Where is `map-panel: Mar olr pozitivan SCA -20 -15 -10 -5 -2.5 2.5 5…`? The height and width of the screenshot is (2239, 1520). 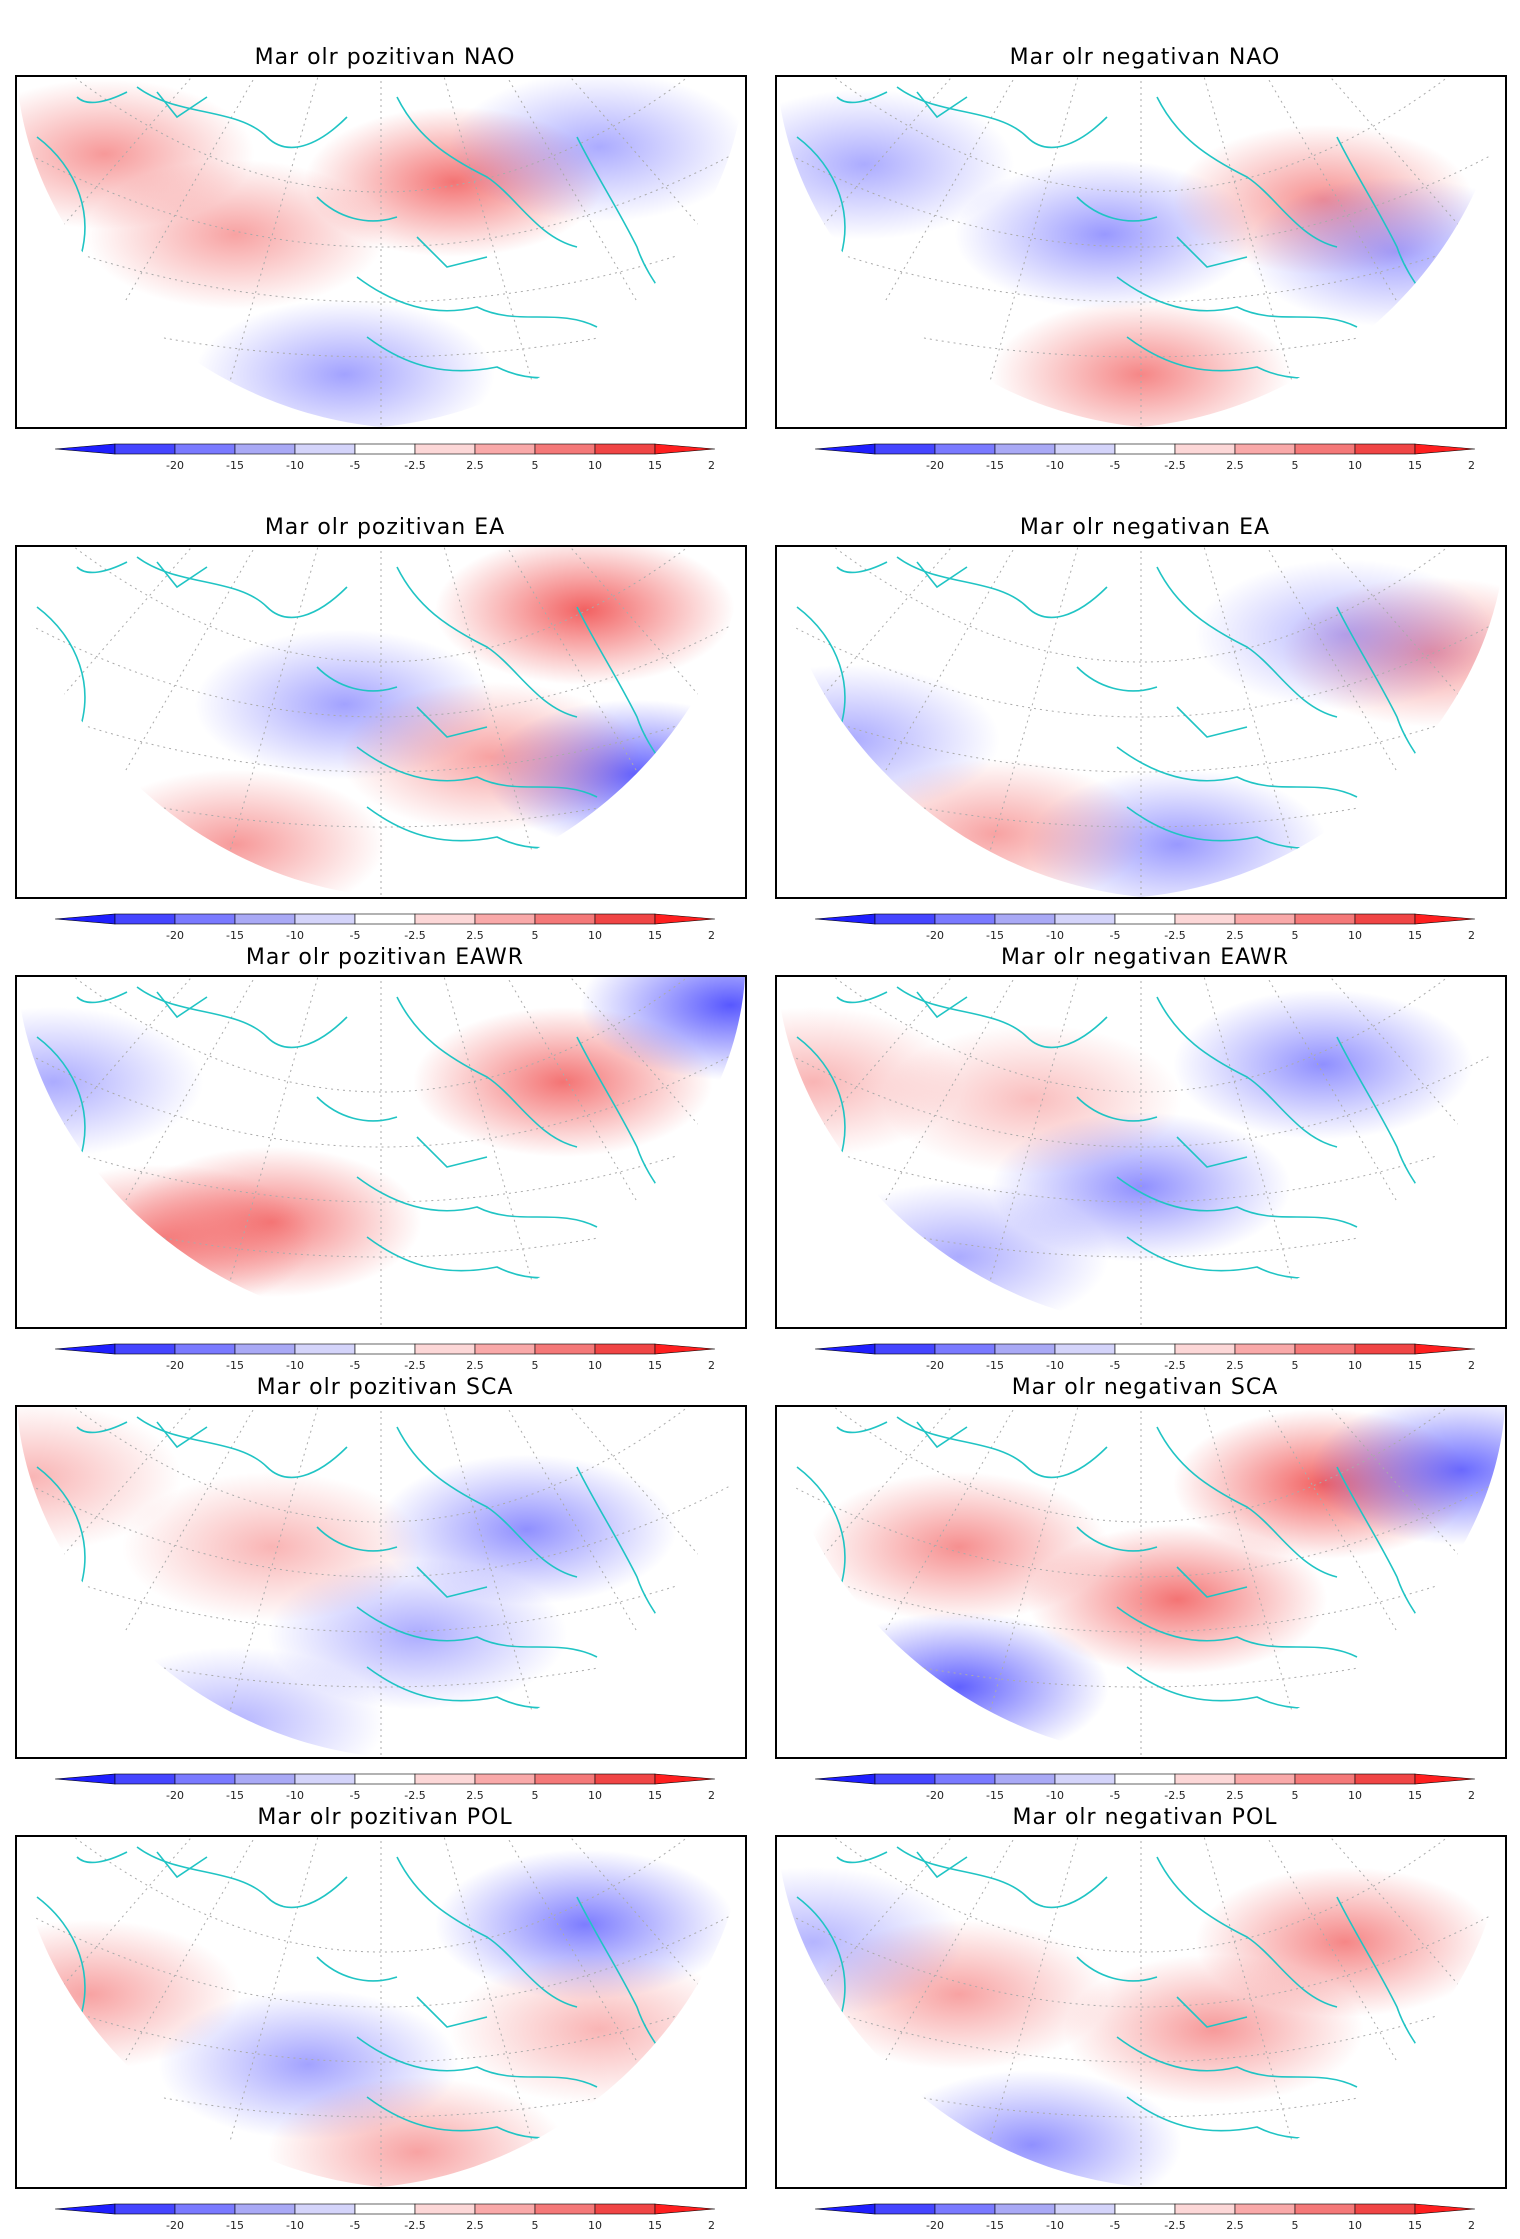 map-panel: Mar olr pozitivan SCA -20 -15 -10 -5 -2.5 2.5 5… is located at coordinates (385, 1590).